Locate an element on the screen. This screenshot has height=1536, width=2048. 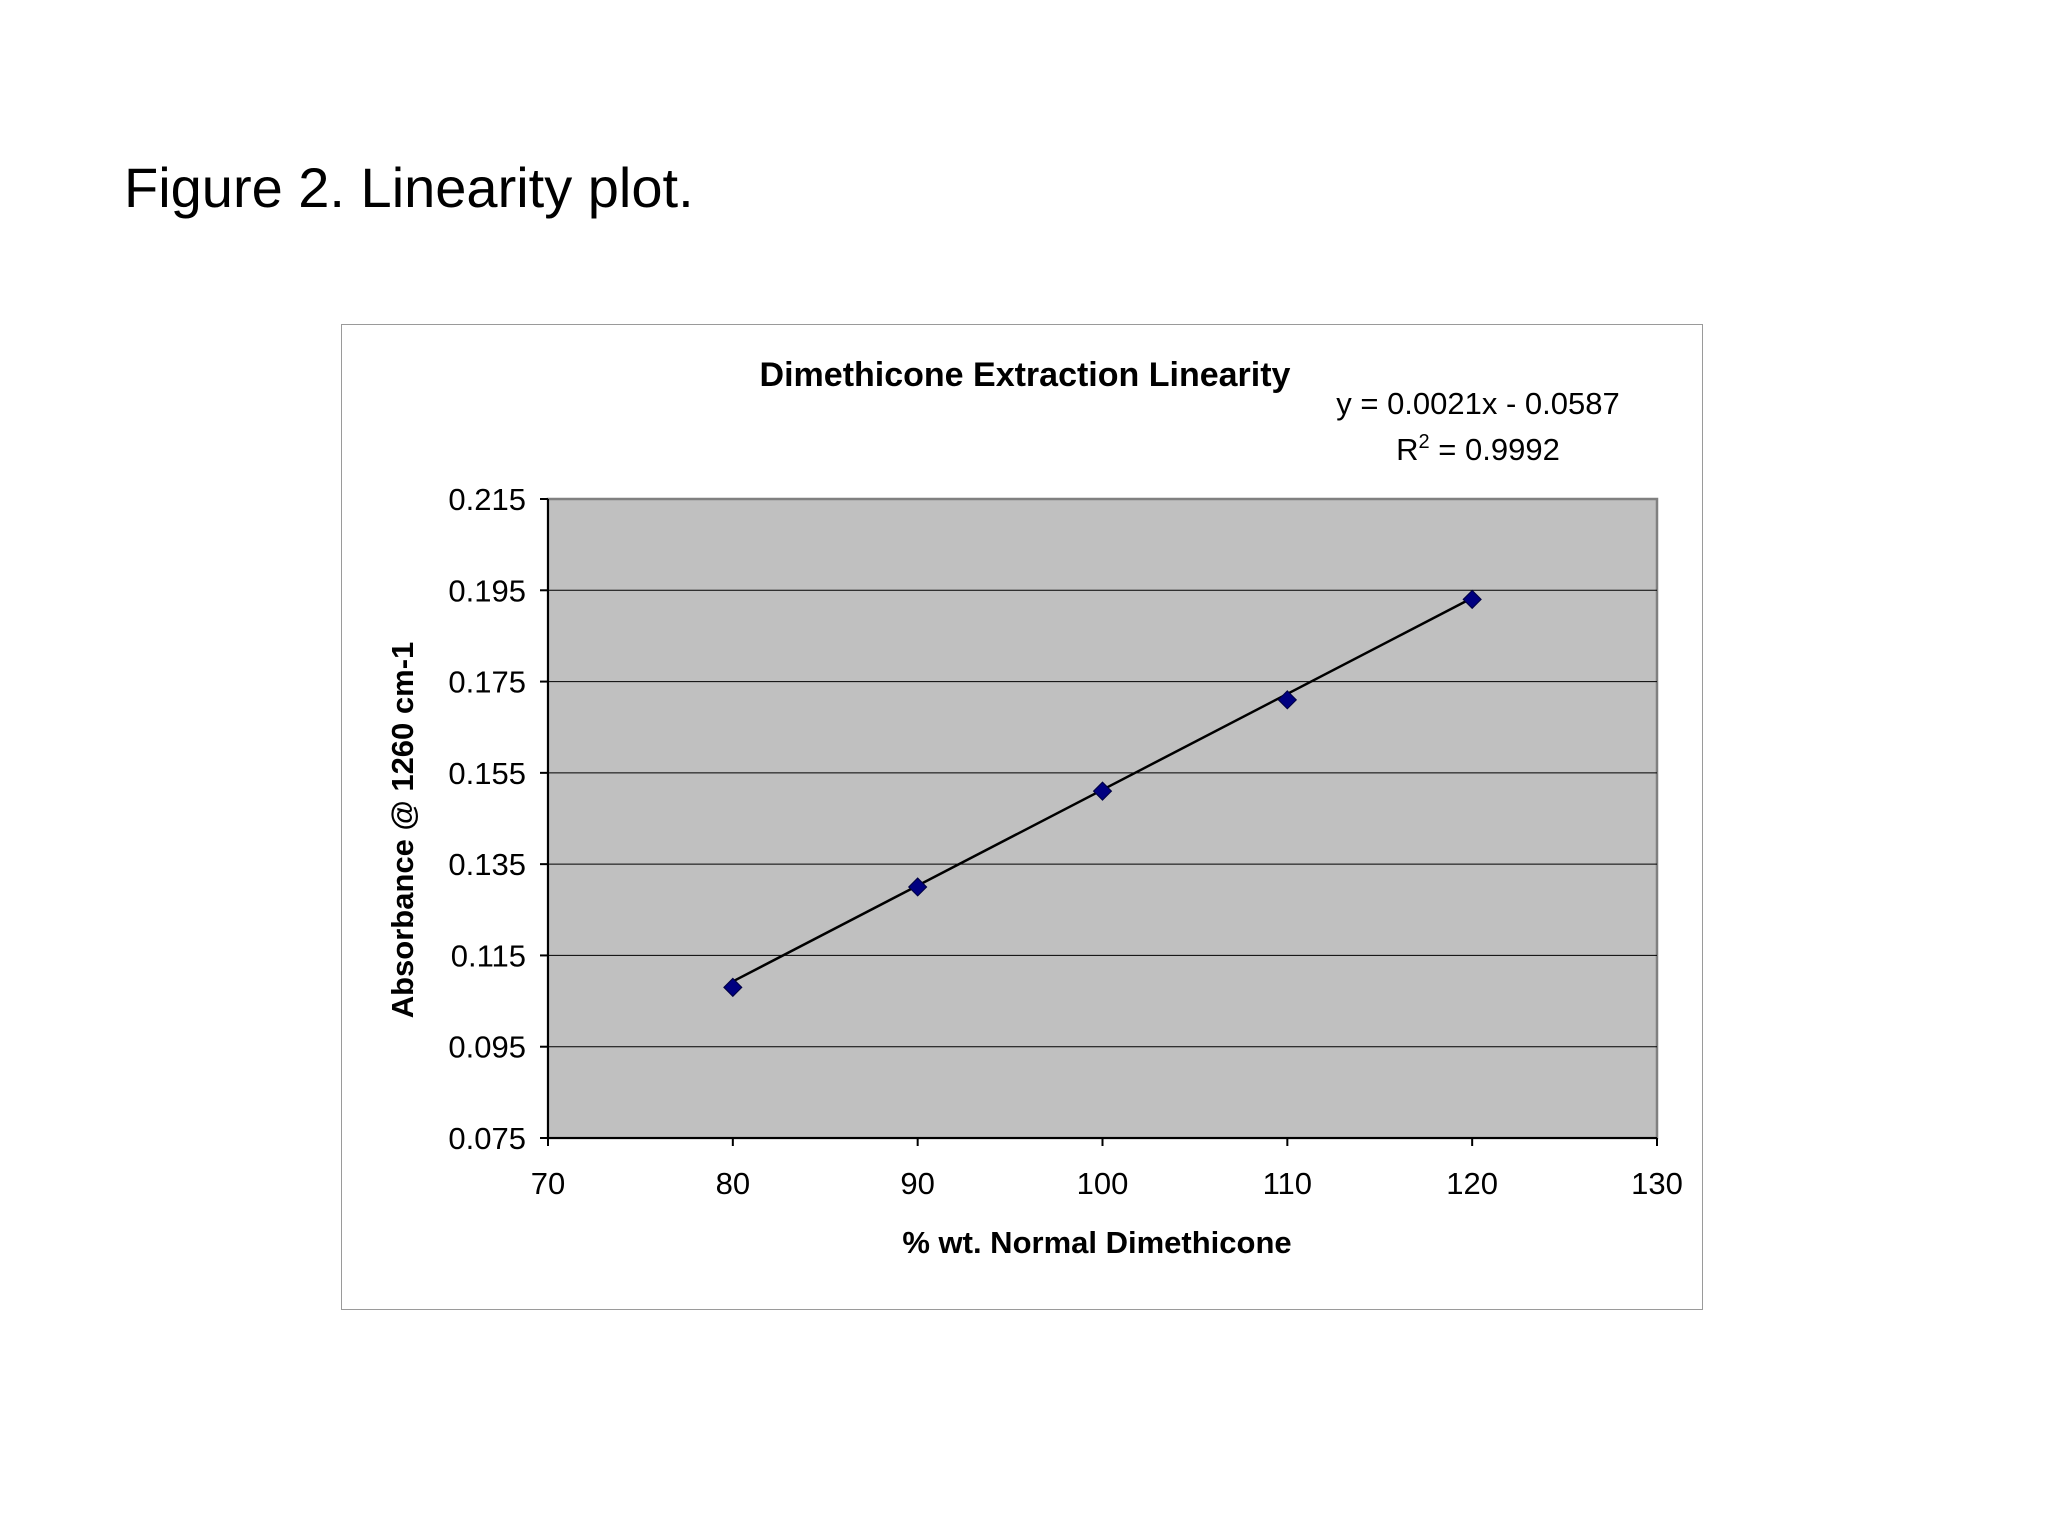
y-tick-label-5: 0.175 is located at coordinates (487, 682).